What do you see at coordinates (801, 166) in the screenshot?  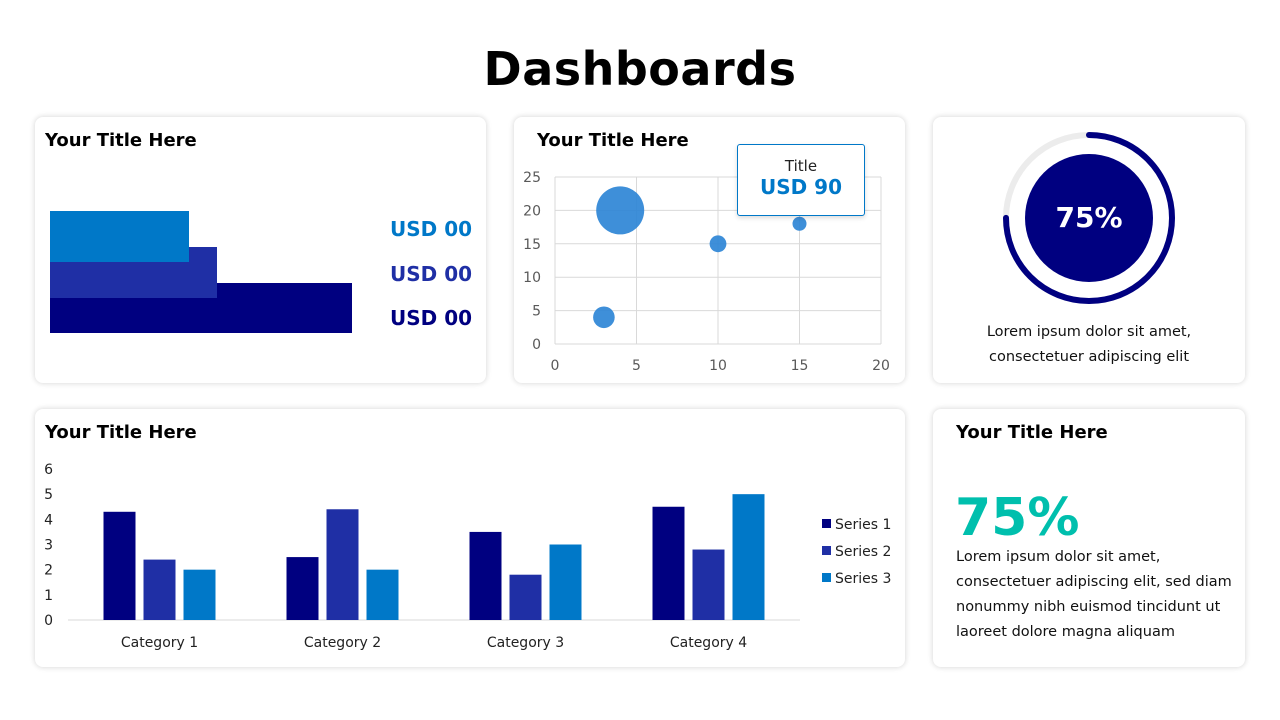 I see `callout-label: Title` at bounding box center [801, 166].